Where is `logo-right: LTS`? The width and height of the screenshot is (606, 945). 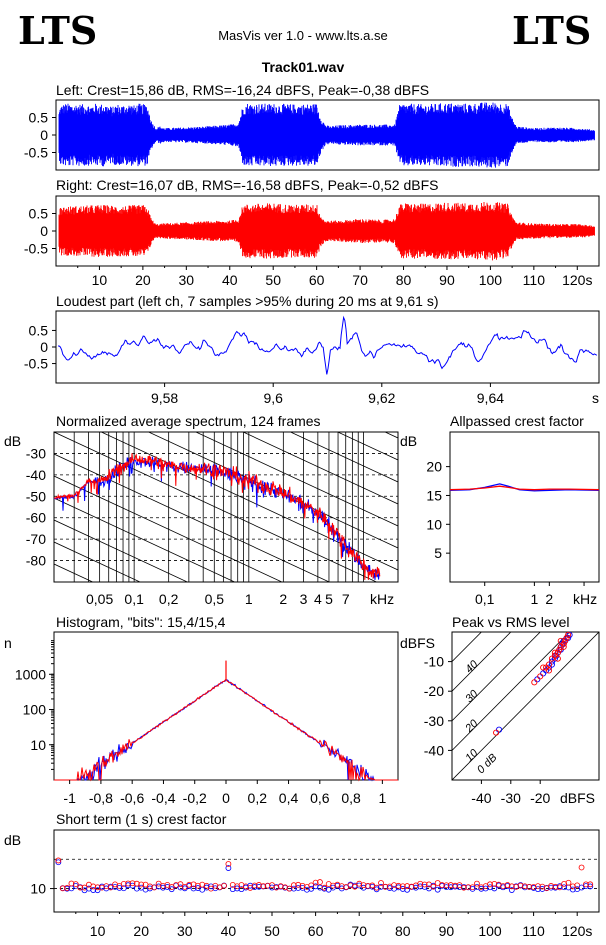
logo-right: LTS is located at coordinates (551, 30).